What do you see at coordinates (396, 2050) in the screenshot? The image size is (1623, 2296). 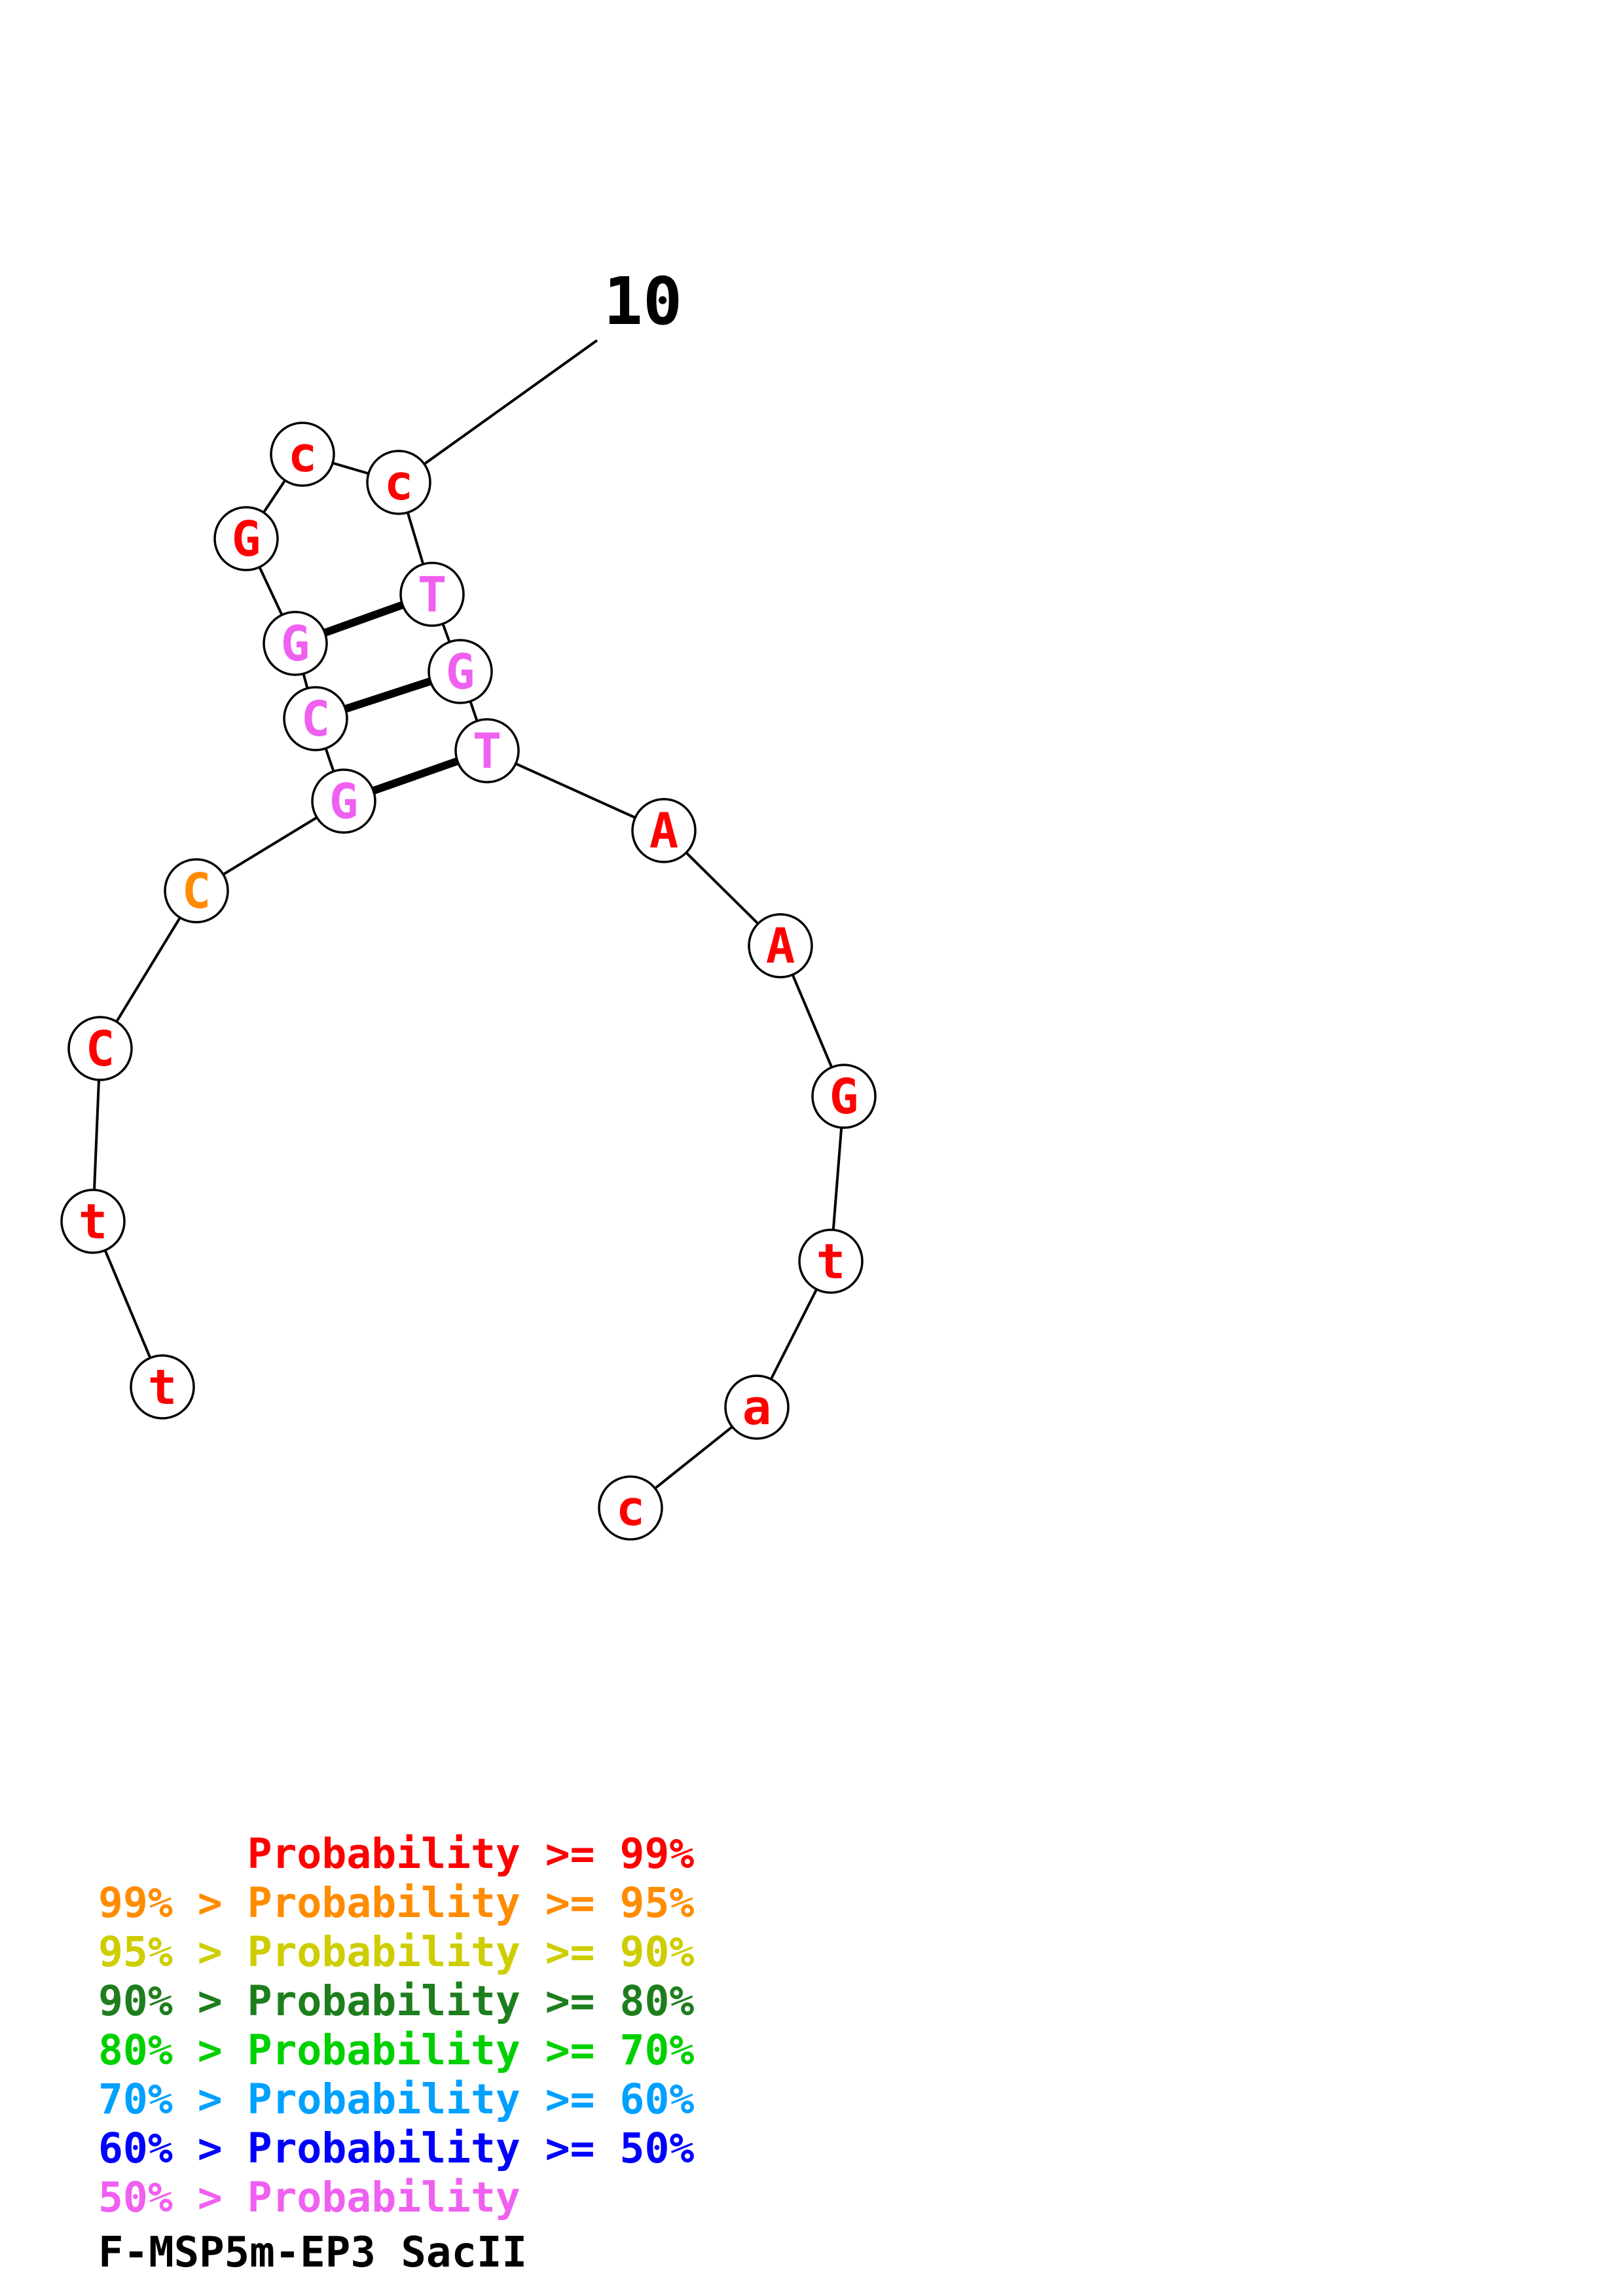 I see `legend-entry-70-80: 80% > Probability >= 70%` at bounding box center [396, 2050].